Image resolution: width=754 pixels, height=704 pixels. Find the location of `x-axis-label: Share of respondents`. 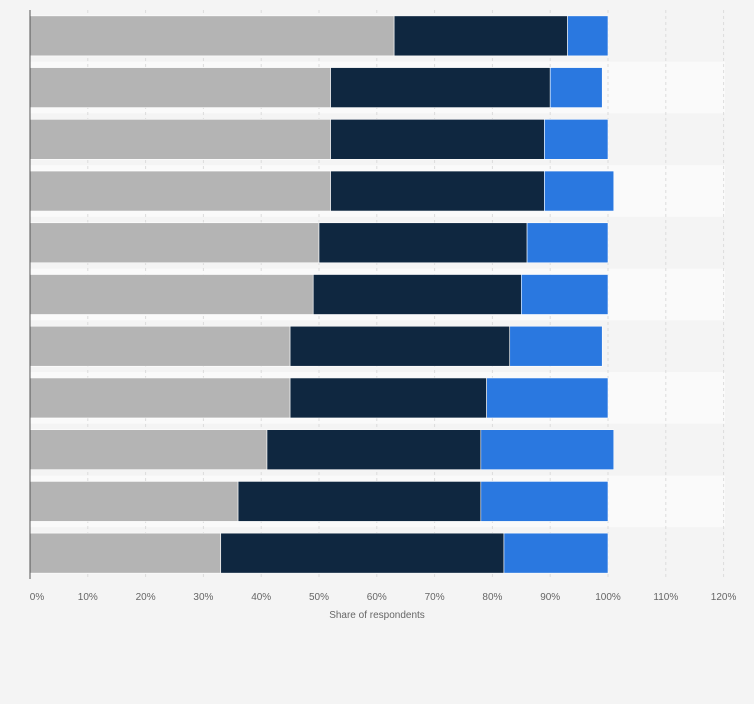

x-axis-label: Share of respondents is located at coordinates (377, 615).